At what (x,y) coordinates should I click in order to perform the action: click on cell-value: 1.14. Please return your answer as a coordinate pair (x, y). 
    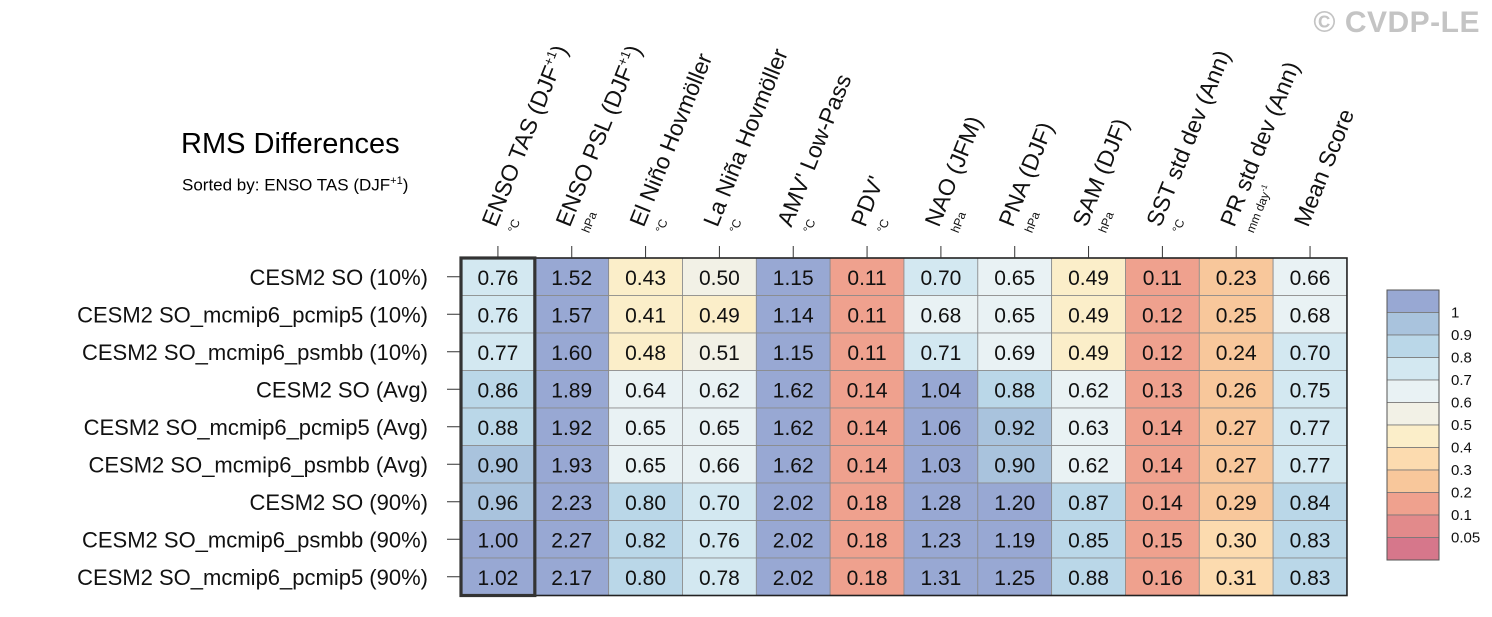
    Looking at the image, I should click on (793, 315).